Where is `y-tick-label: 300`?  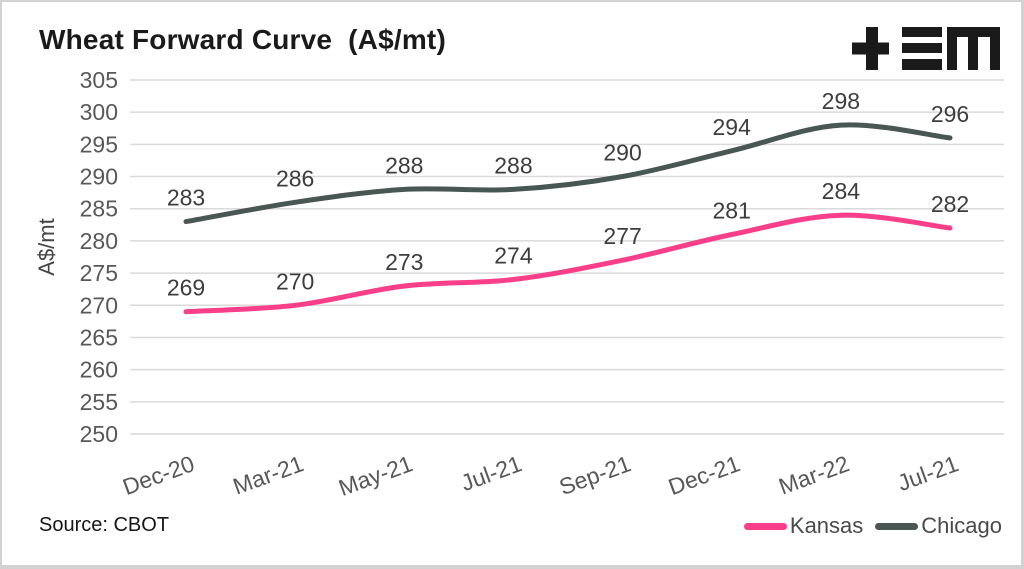 y-tick-label: 300 is located at coordinates (99, 112).